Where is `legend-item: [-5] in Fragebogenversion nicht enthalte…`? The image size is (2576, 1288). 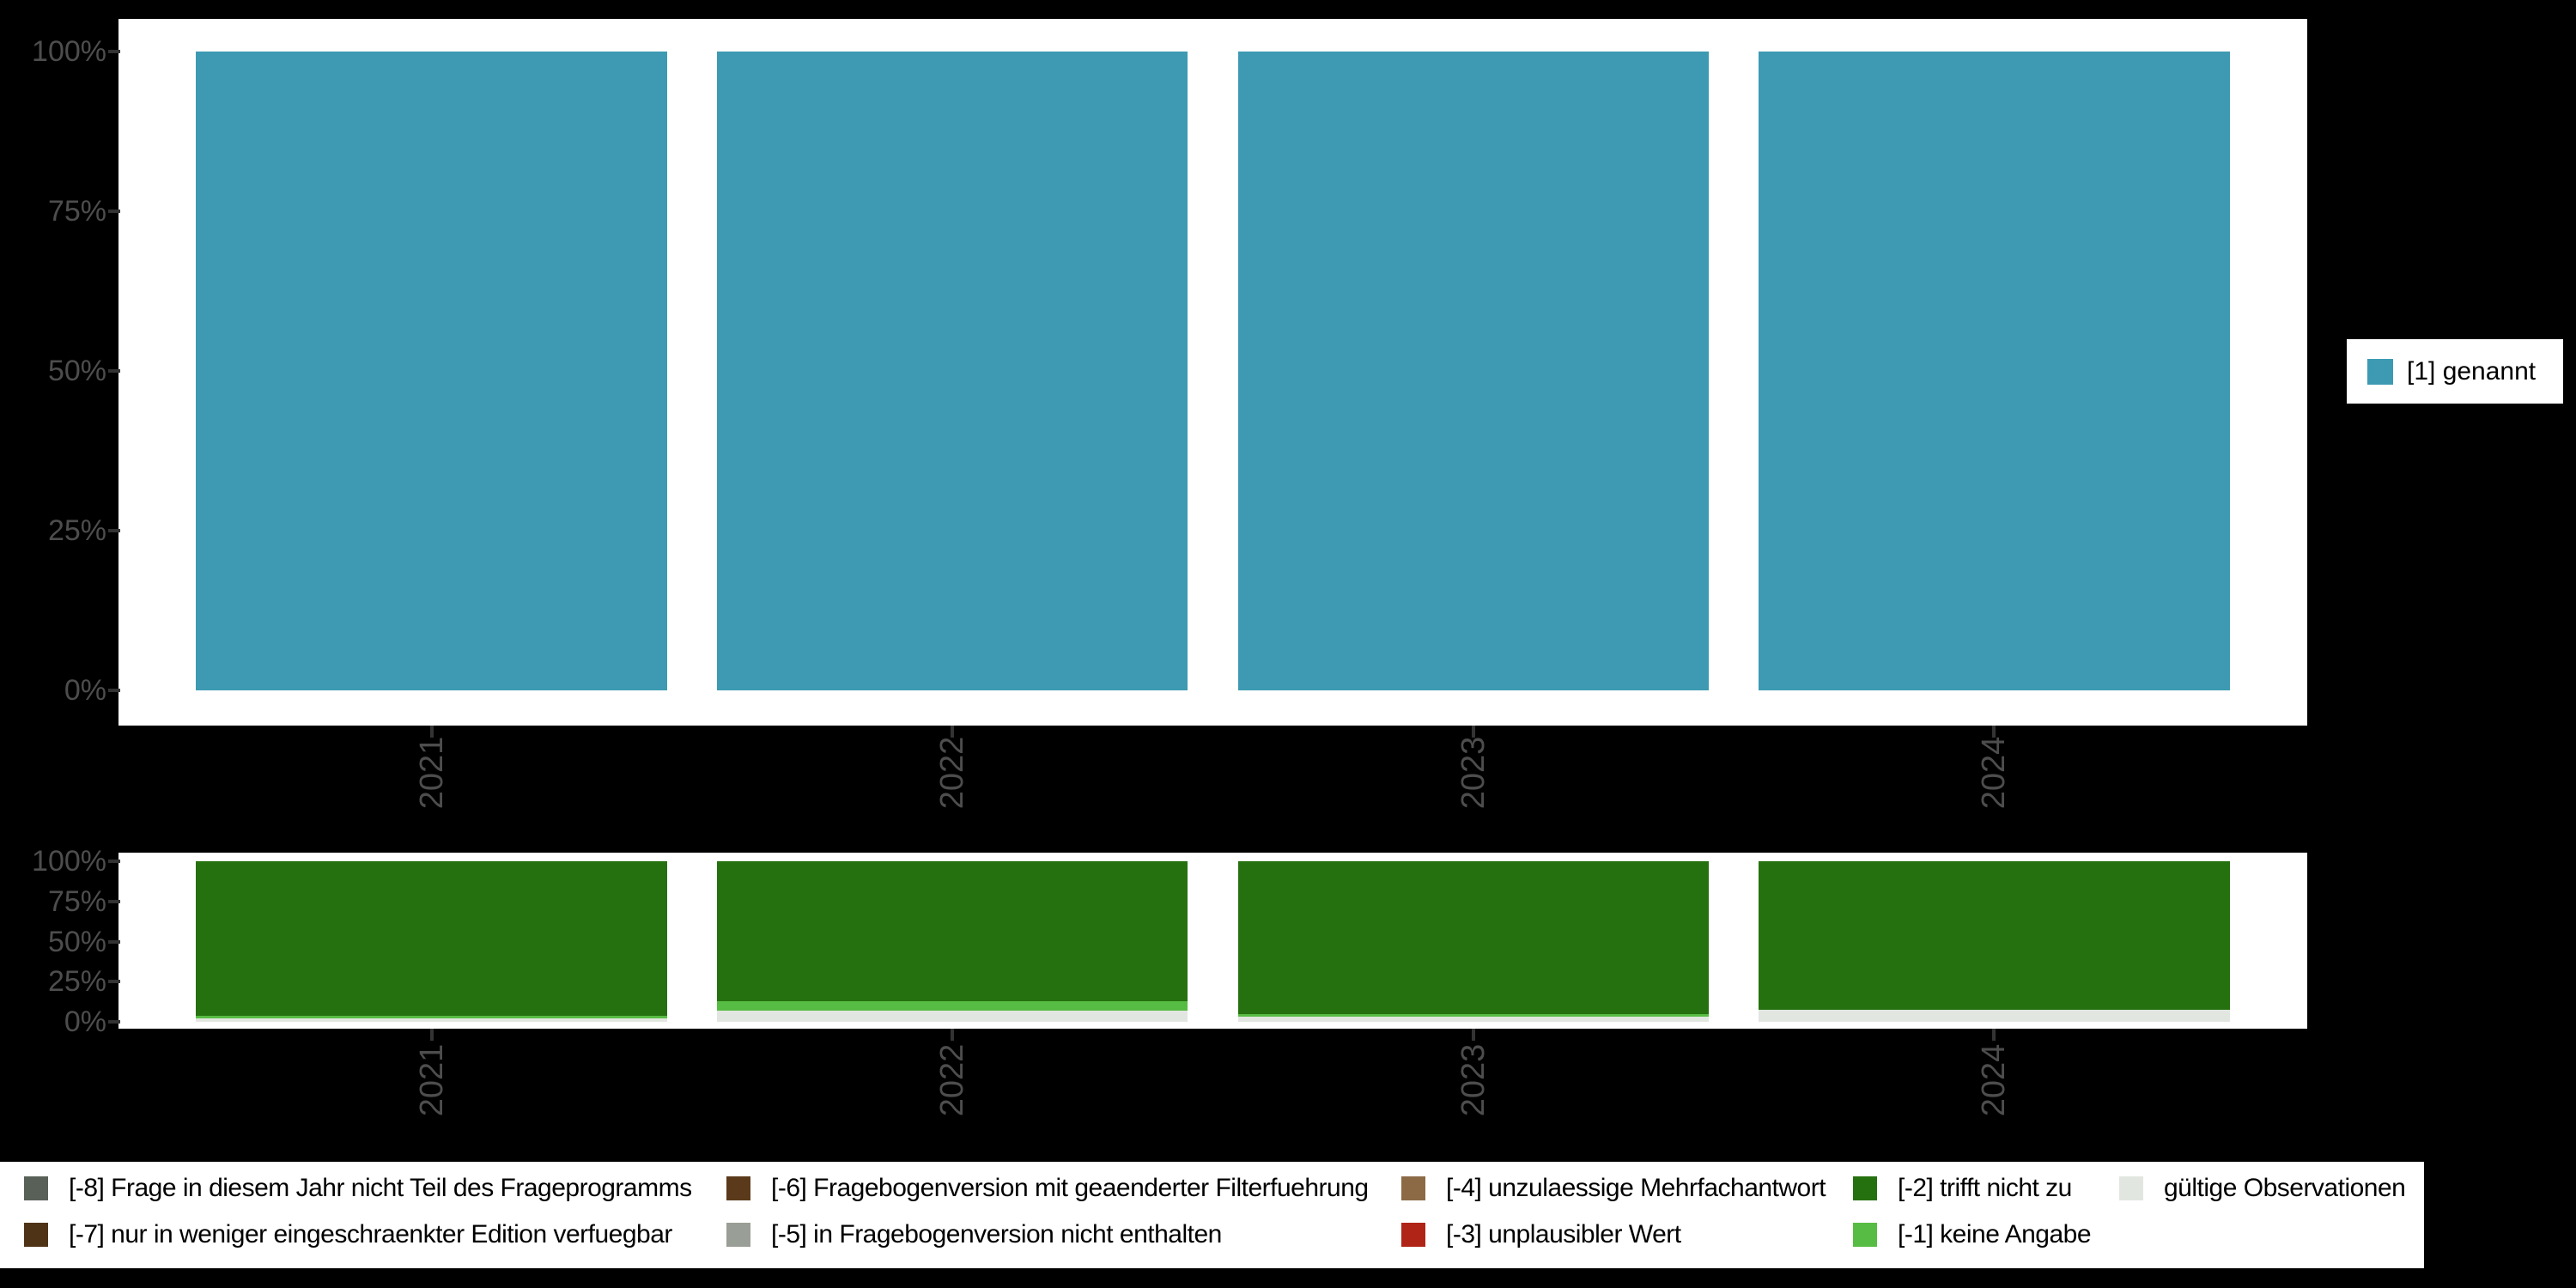 legend-item: [-5] in Fragebogenversion nicht enthalte… is located at coordinates (1047, 1235).